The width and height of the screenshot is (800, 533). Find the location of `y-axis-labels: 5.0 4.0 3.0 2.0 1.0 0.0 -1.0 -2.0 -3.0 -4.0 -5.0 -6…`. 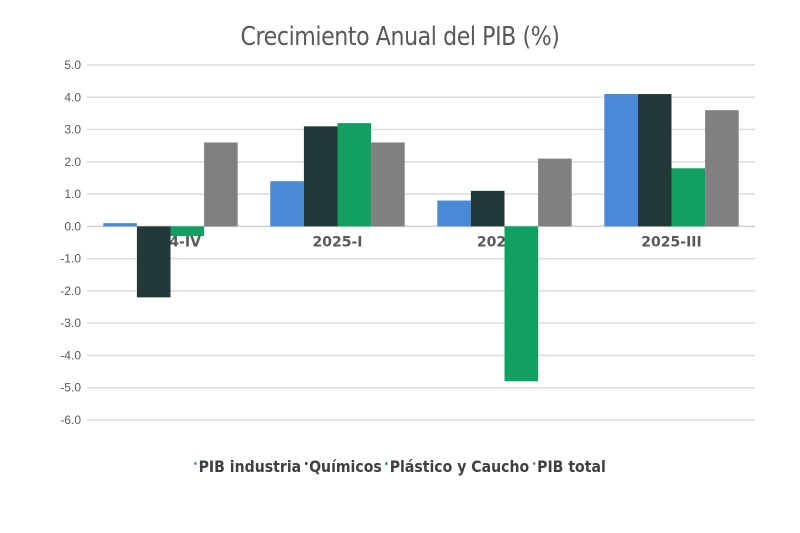

y-axis-labels: 5.0 4.0 3.0 2.0 1.0 0.0 -1.0 -2.0 -3.0 -4.0 -5.0 -6… is located at coordinates (70, 242).